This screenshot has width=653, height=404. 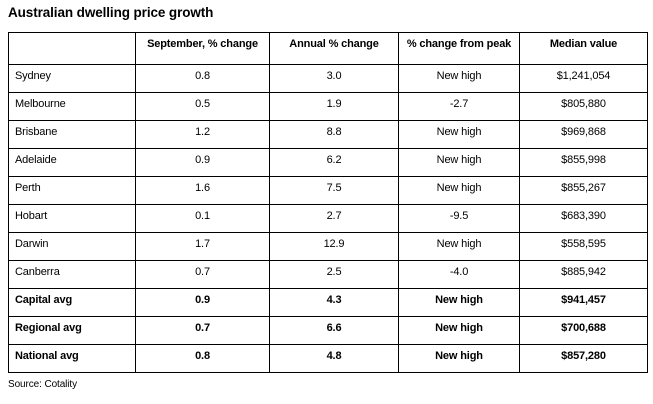 I want to click on table-row: Canberra 0.7 2.5 -4.0 $885,942, so click(x=328, y=274).